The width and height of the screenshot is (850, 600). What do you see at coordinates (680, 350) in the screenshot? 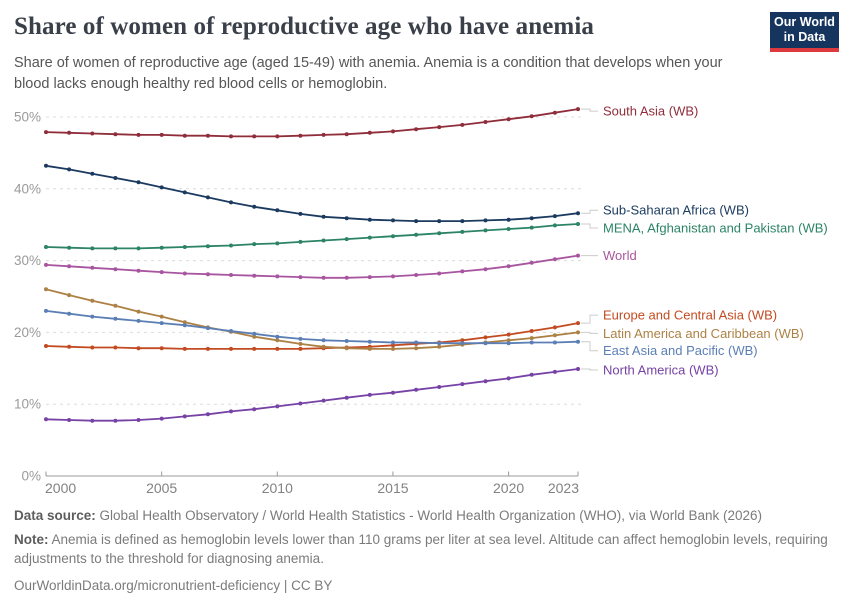
I see `series-label-east-asia-and-pacific-wb: East Asia and Pacific (WB)` at bounding box center [680, 350].